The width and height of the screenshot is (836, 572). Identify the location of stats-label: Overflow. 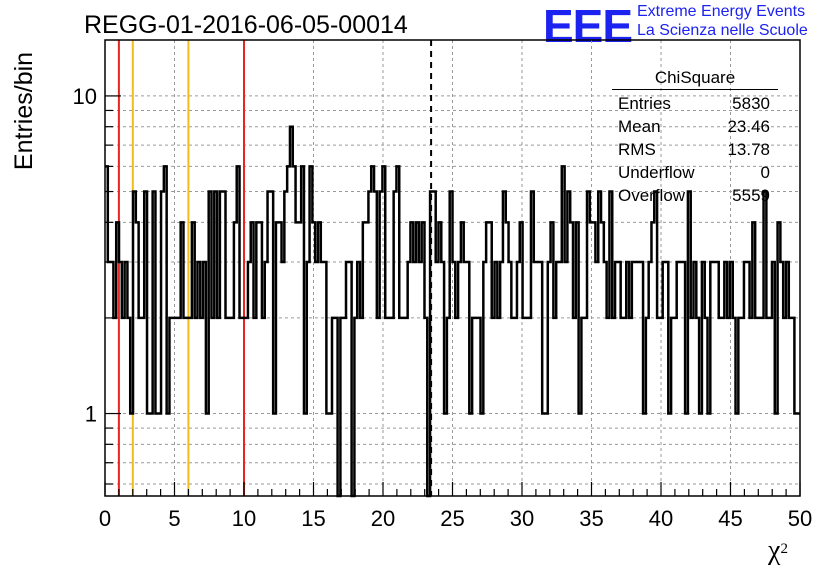
(652, 195).